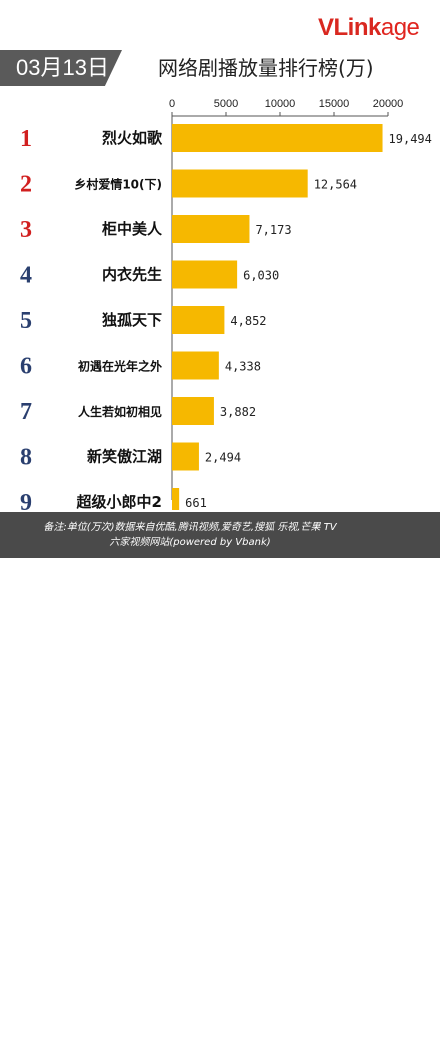 The image size is (440, 1063). Describe the element at coordinates (226, 104) in the screenshot. I see `x-tick-label: 5000` at that location.